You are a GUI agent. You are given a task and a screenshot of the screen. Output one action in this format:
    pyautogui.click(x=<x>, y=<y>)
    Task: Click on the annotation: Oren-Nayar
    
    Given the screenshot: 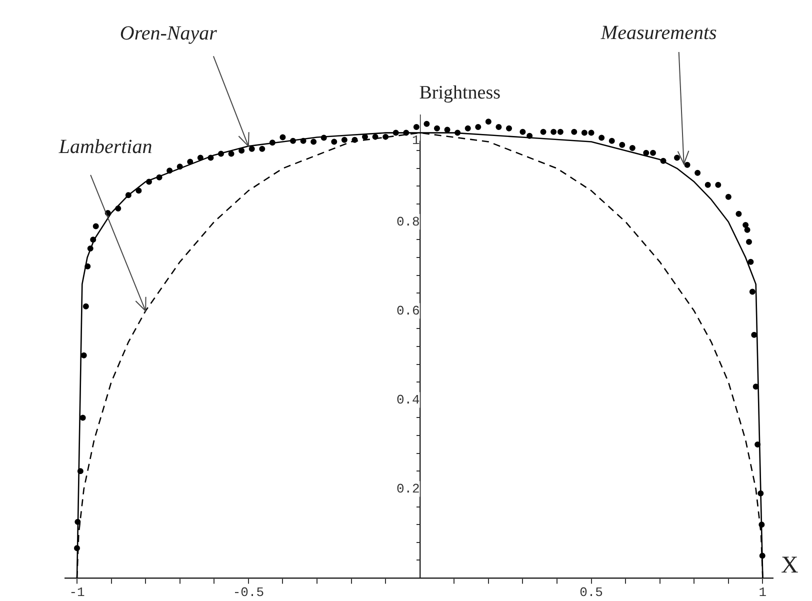 What is the action you would take?
    pyautogui.click(x=169, y=33)
    